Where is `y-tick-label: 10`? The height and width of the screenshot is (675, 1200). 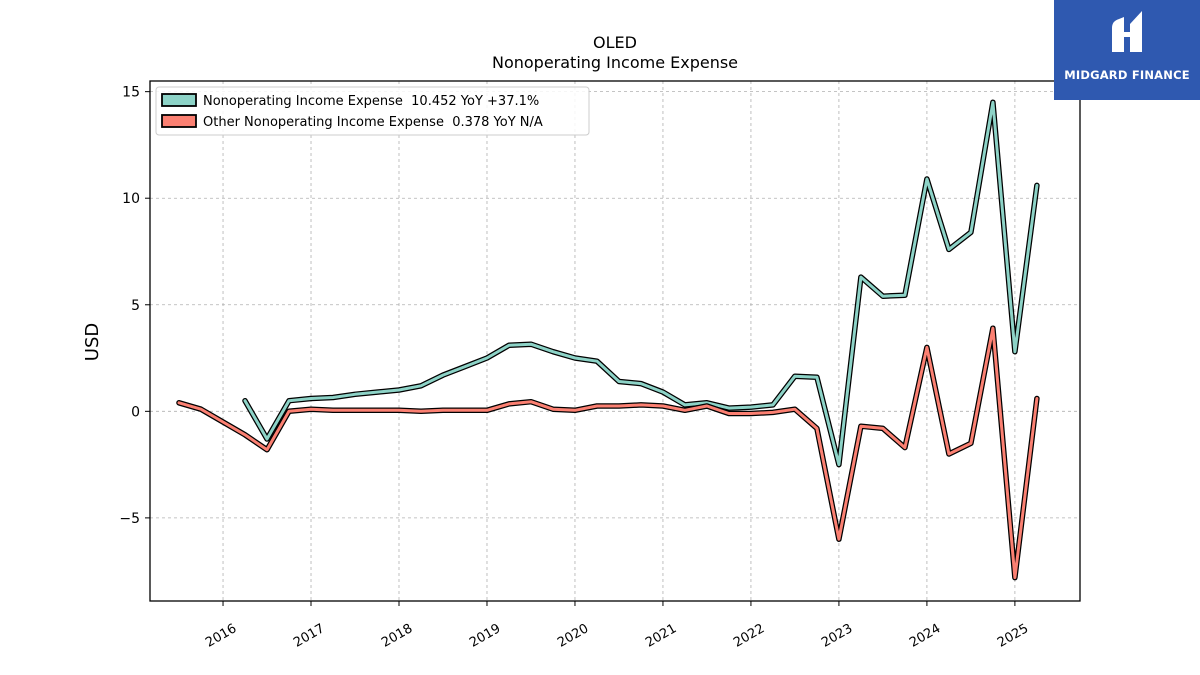
y-tick-label: 10 is located at coordinates (131, 199).